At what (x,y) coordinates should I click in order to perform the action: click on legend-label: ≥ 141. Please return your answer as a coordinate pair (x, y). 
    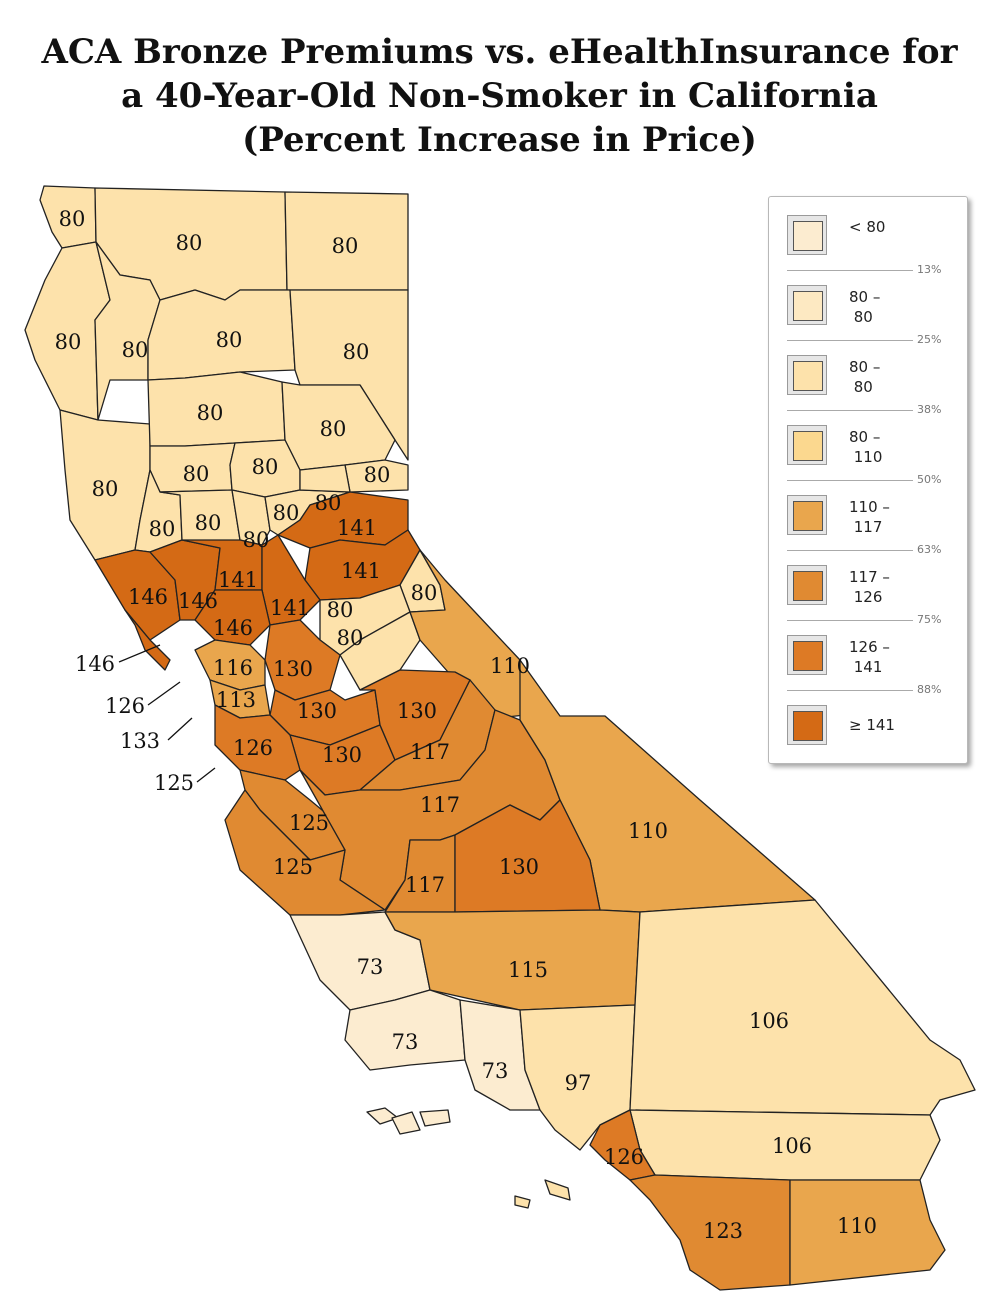
    Looking at the image, I should click on (872, 725).